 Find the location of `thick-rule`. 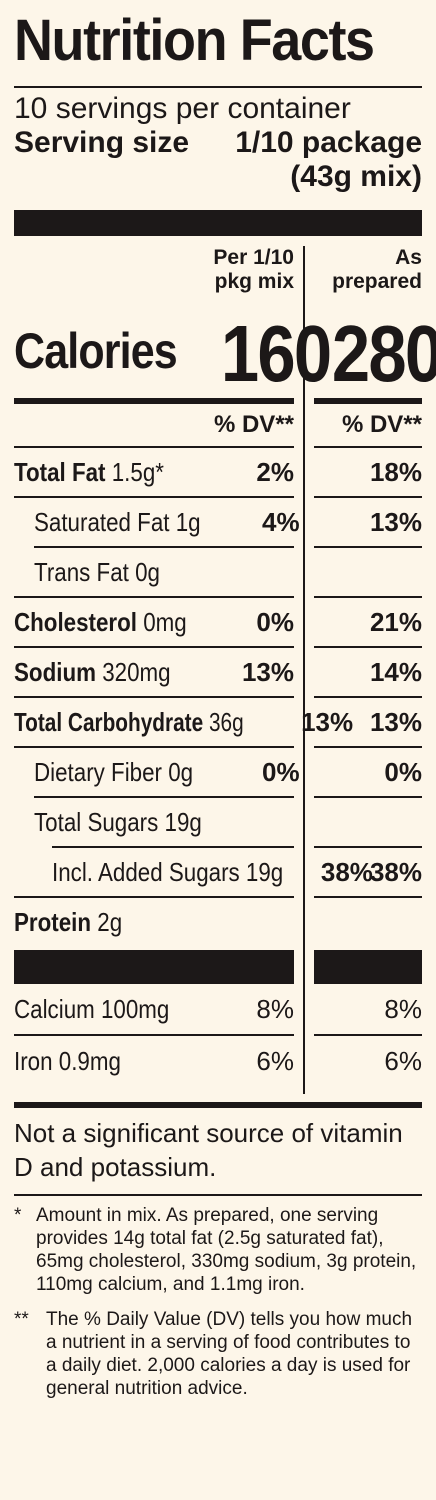

thick-rule is located at coordinates (218, 223).